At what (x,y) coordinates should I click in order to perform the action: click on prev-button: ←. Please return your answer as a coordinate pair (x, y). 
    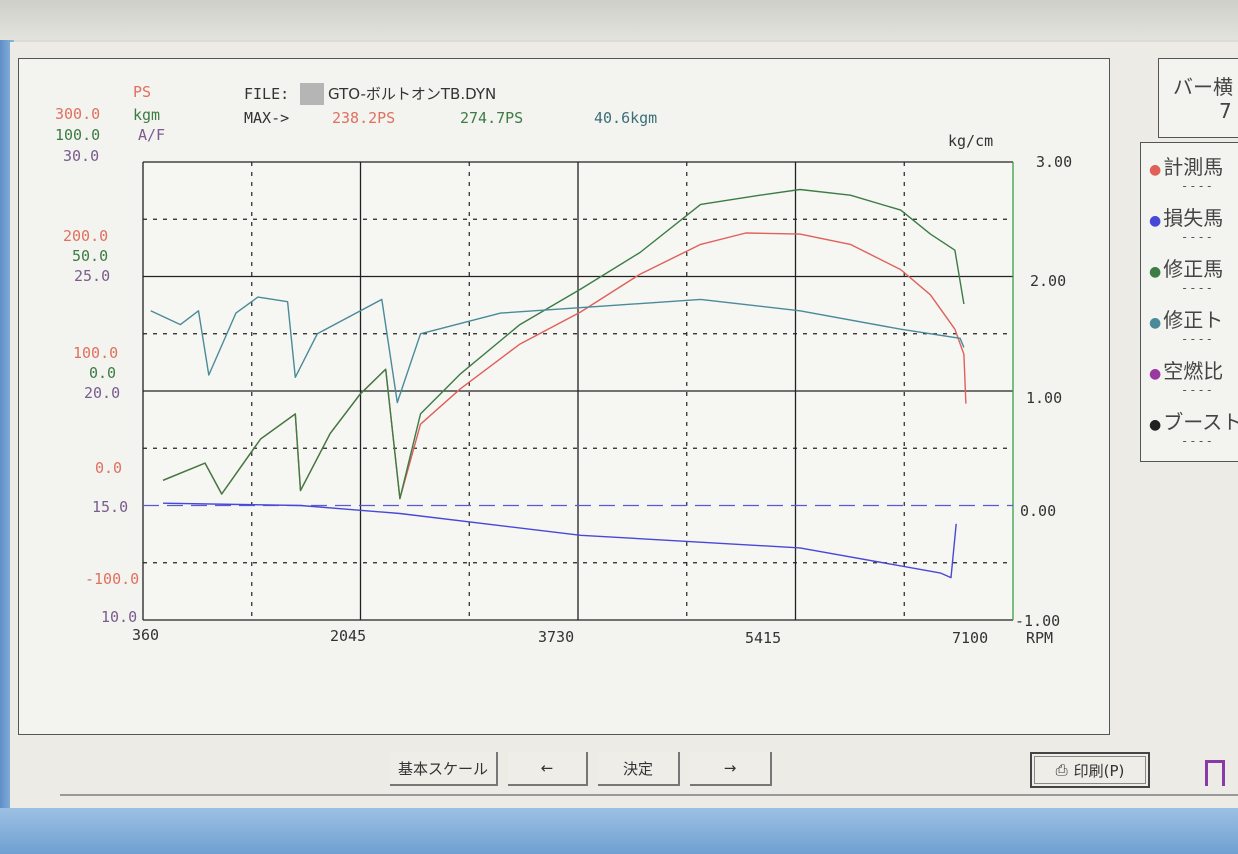
    Looking at the image, I should click on (548, 769).